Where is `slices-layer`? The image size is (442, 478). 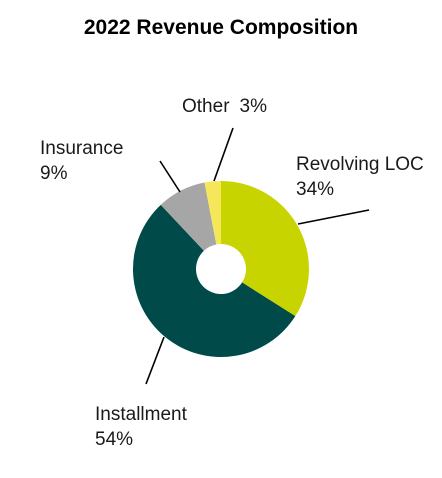 slices-layer is located at coordinates (220, 269).